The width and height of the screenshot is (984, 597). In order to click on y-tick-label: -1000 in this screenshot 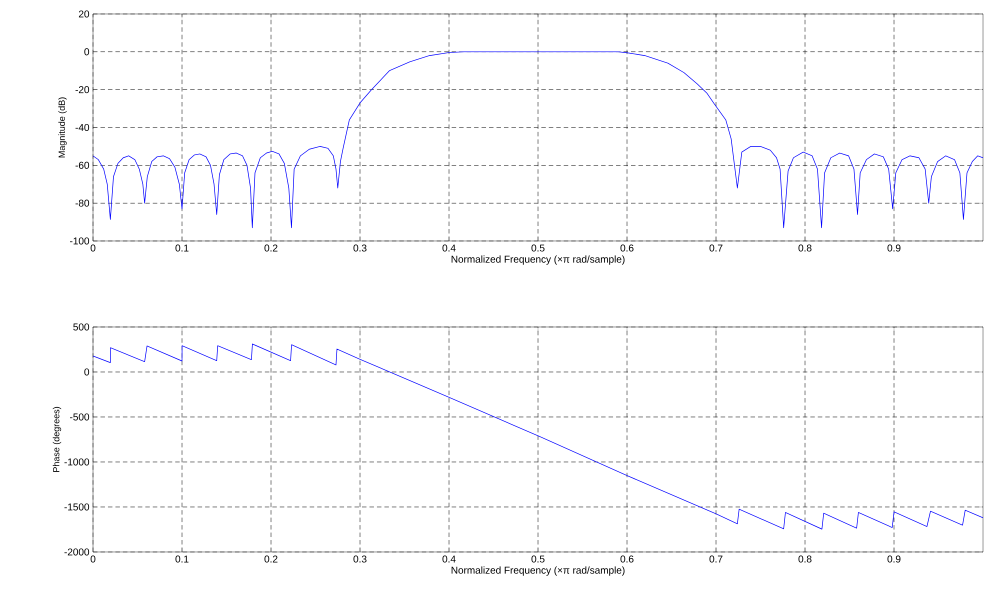, I will do `click(77, 462)`.